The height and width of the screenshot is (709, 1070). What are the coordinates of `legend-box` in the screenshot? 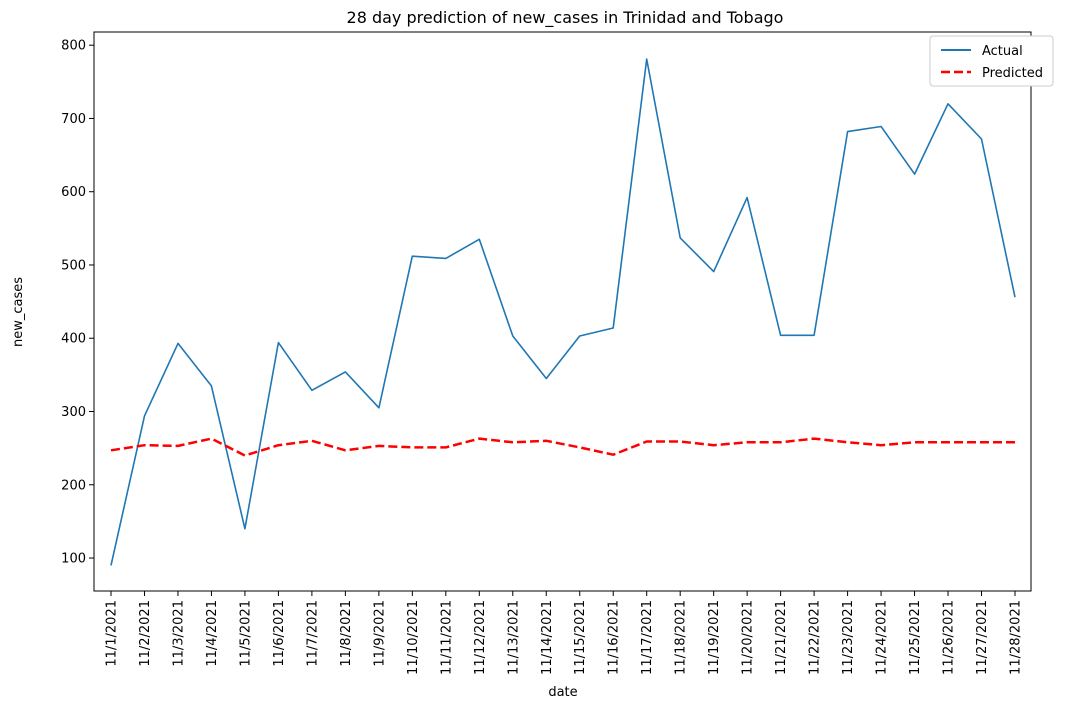 It's located at (991, 61).